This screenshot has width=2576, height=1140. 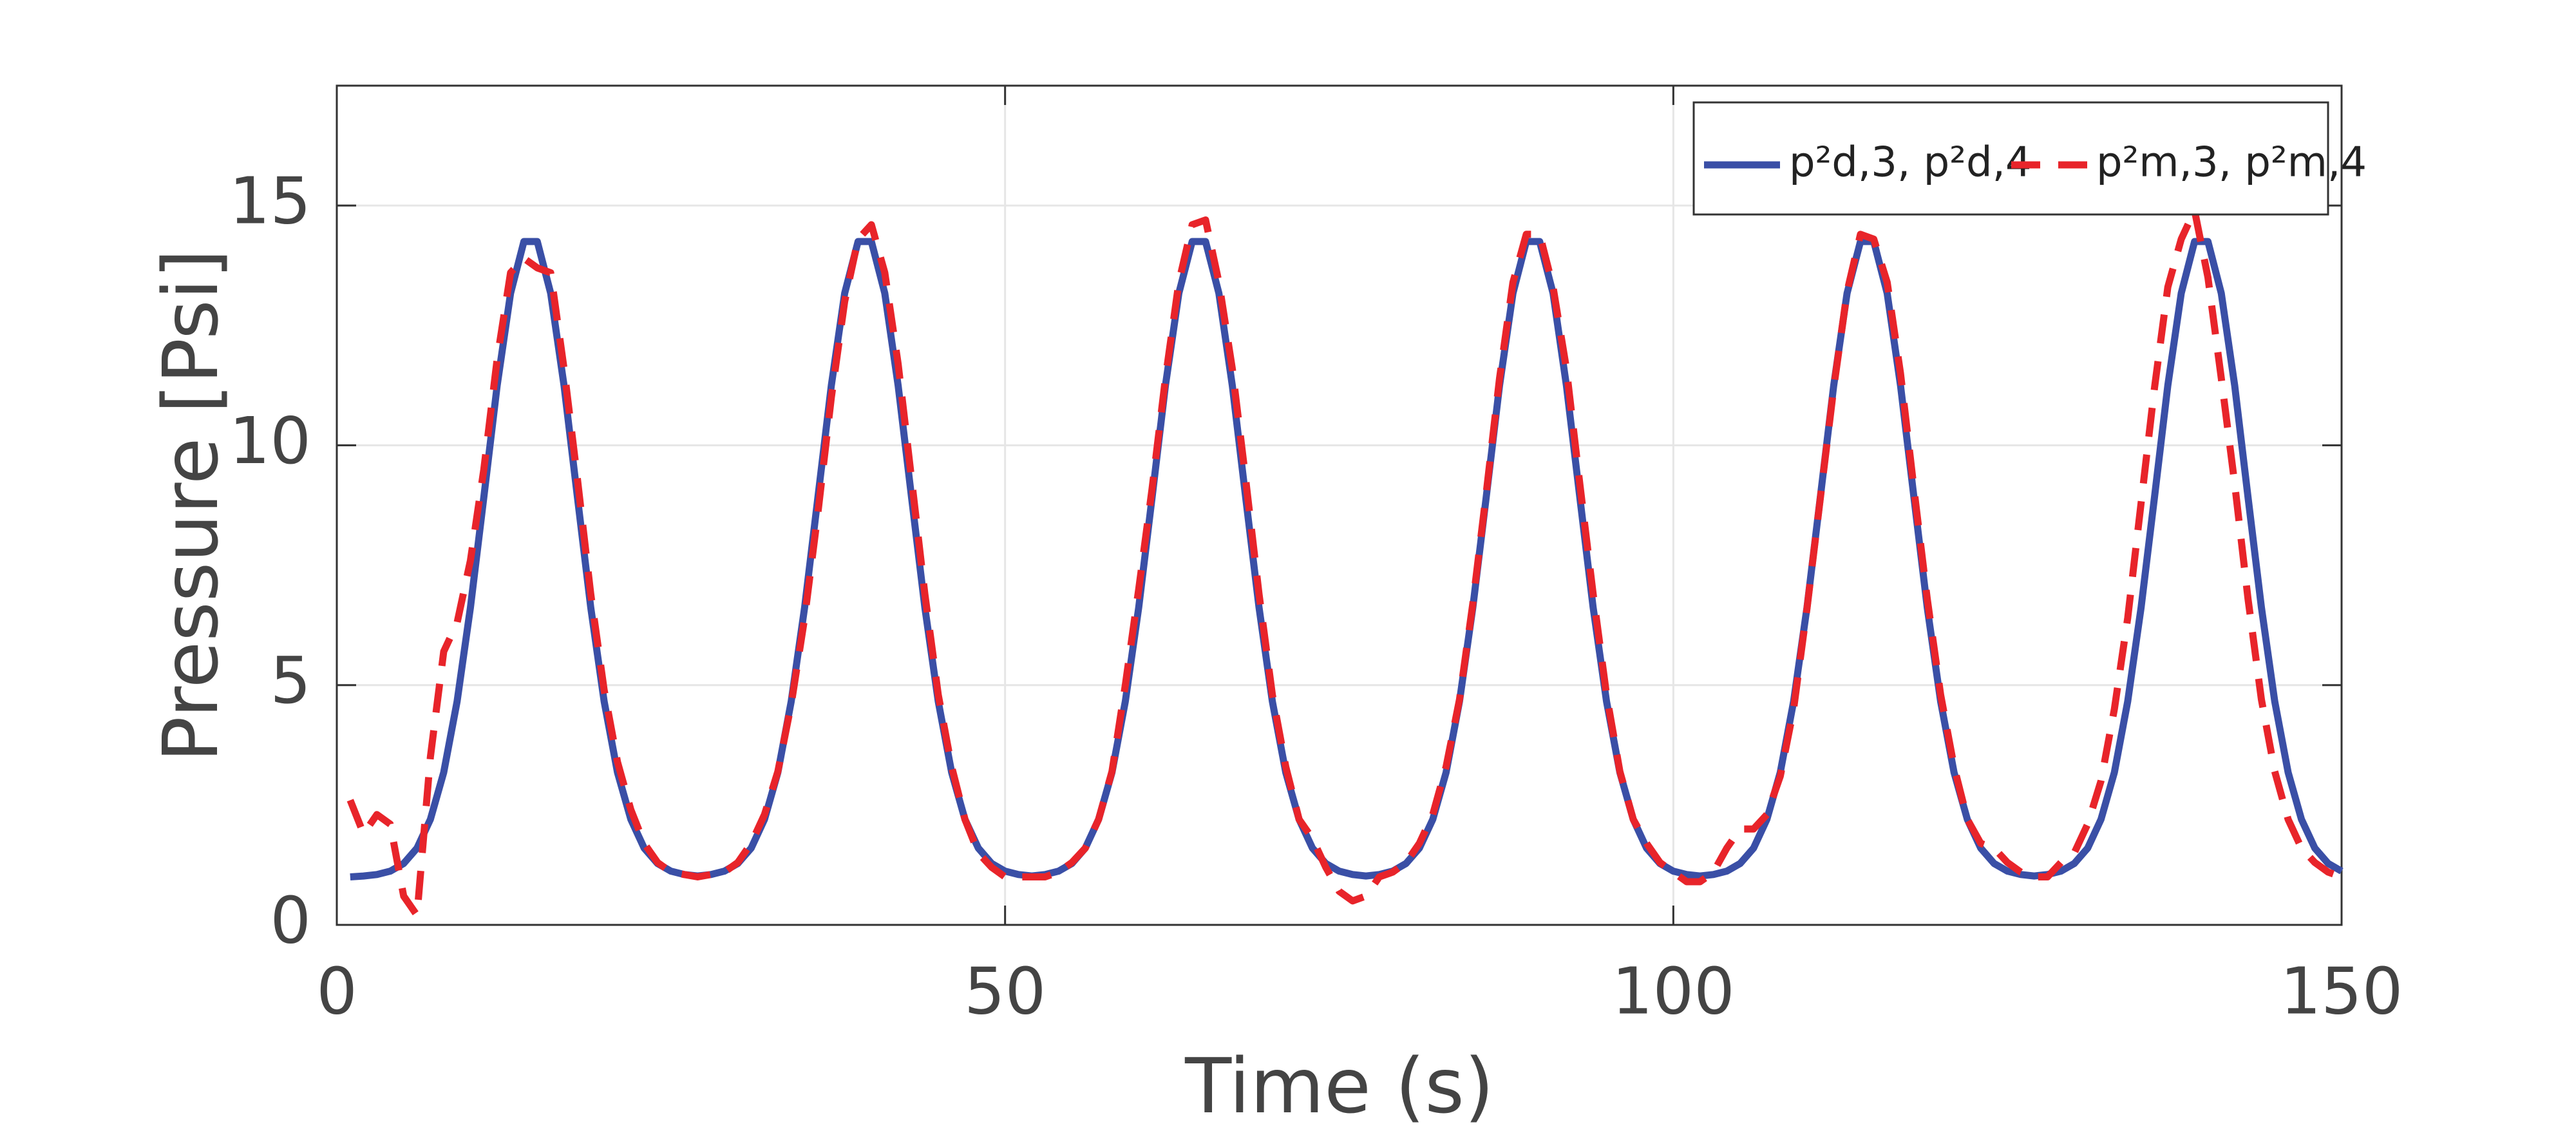 I want to click on y-tick-label: 10, so click(x=270, y=441).